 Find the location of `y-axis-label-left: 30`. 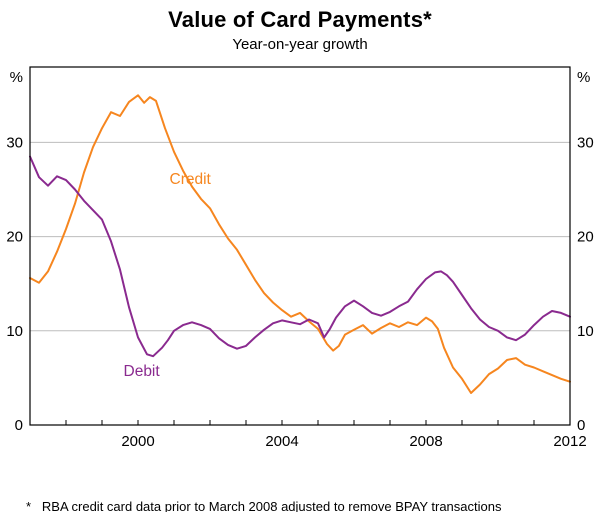

y-axis-label-left: 30 is located at coordinates (14, 143).